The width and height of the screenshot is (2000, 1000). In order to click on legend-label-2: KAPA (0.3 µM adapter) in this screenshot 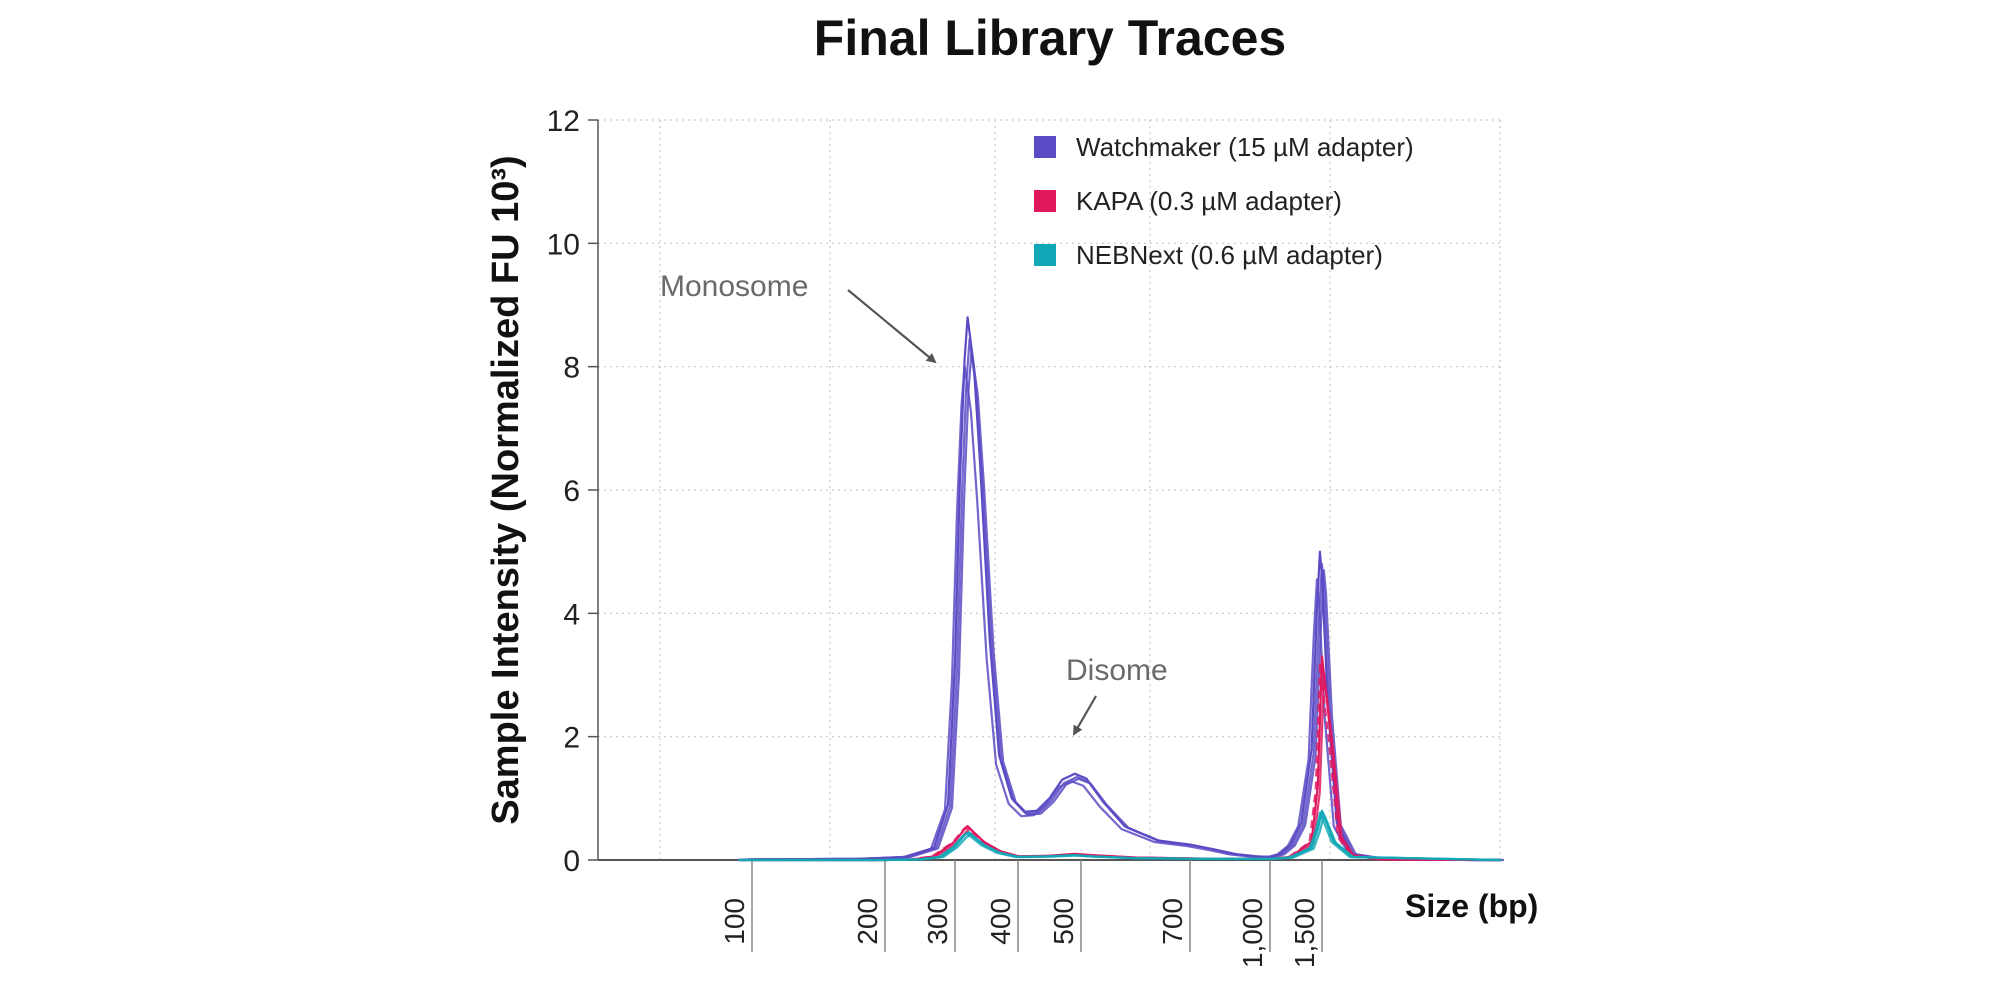, I will do `click(1209, 201)`.